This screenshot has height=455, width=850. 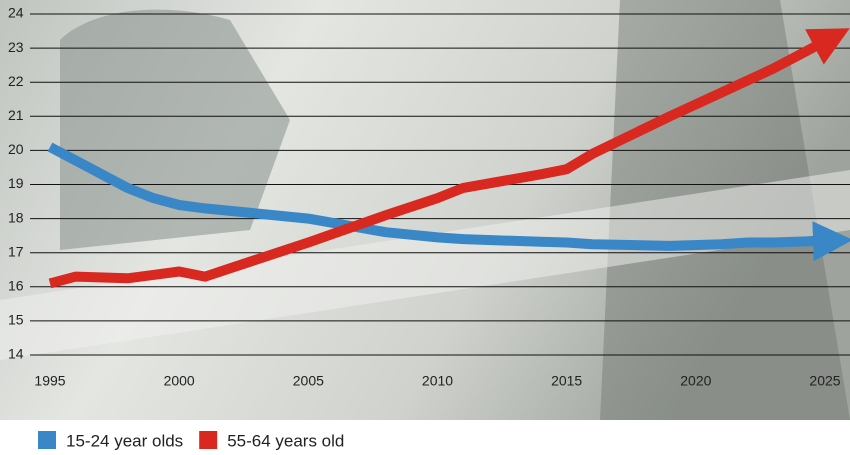 What do you see at coordinates (49, 381) in the screenshot?
I see `x-tick-label: 1995` at bounding box center [49, 381].